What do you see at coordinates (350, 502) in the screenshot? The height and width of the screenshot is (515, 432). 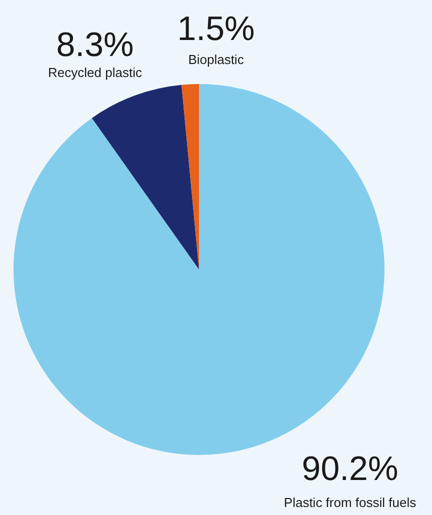 I see `slice-label: Plastic from fossil fuels` at bounding box center [350, 502].